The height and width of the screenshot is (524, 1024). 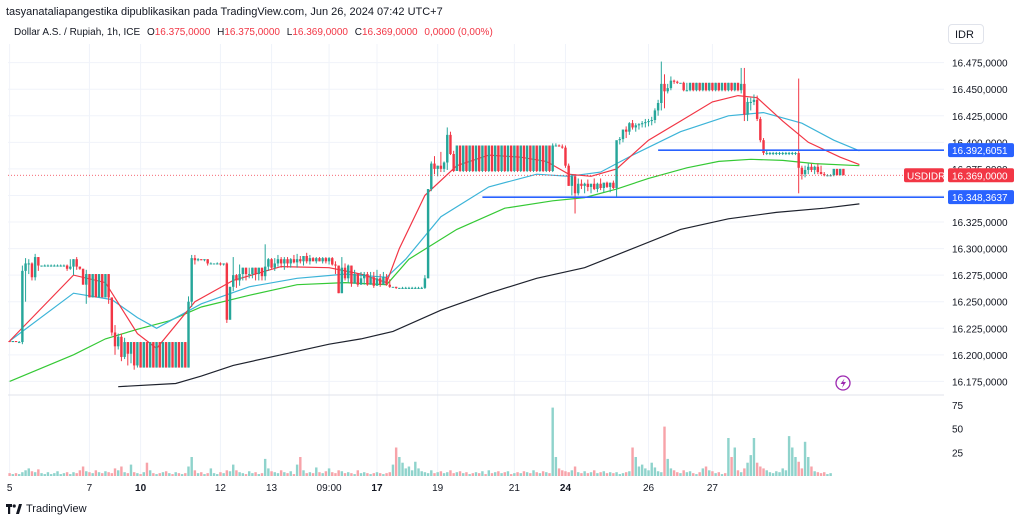 What do you see at coordinates (221, 488) in the screenshot?
I see `time-tick-label: 12` at bounding box center [221, 488].